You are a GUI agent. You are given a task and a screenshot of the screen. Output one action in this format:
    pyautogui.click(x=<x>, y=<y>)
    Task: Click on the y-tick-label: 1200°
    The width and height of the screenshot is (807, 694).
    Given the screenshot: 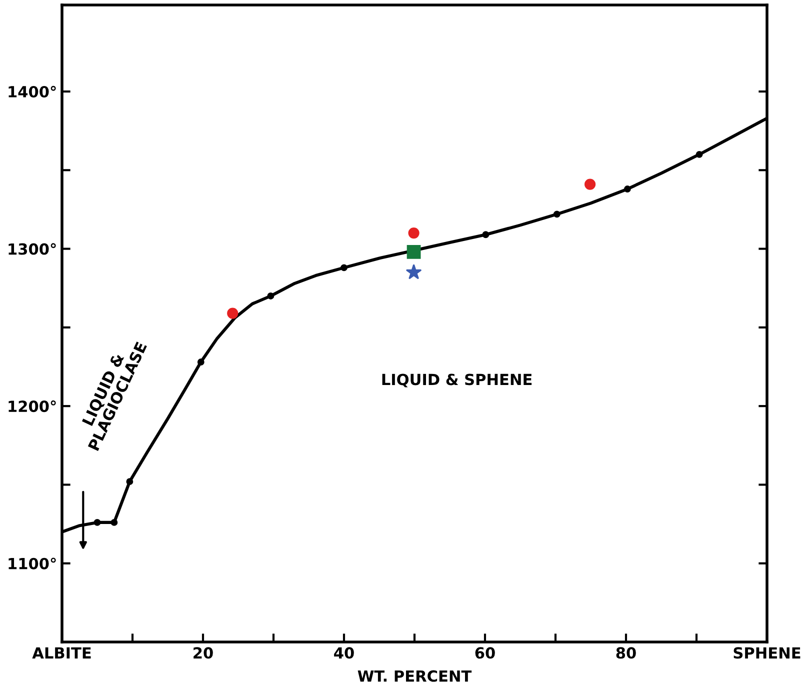 What is the action you would take?
    pyautogui.click(x=32, y=406)
    